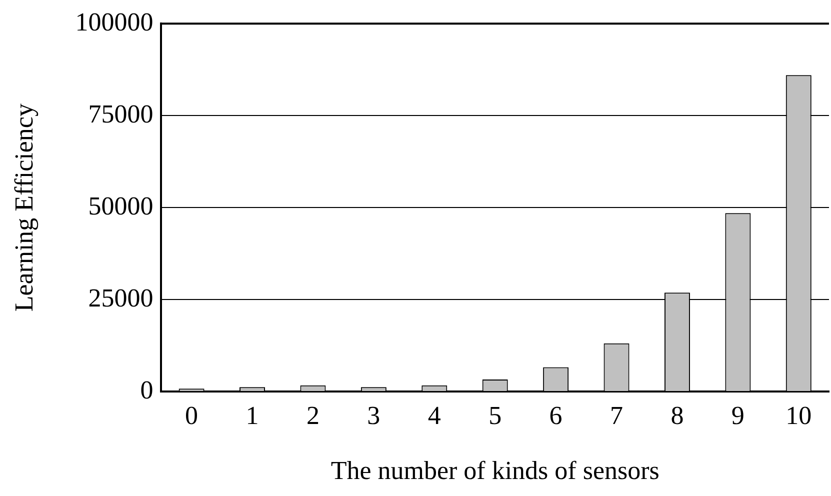 This screenshot has height=496, width=831. I want to click on y-tick-label: 25000, so click(121, 297).